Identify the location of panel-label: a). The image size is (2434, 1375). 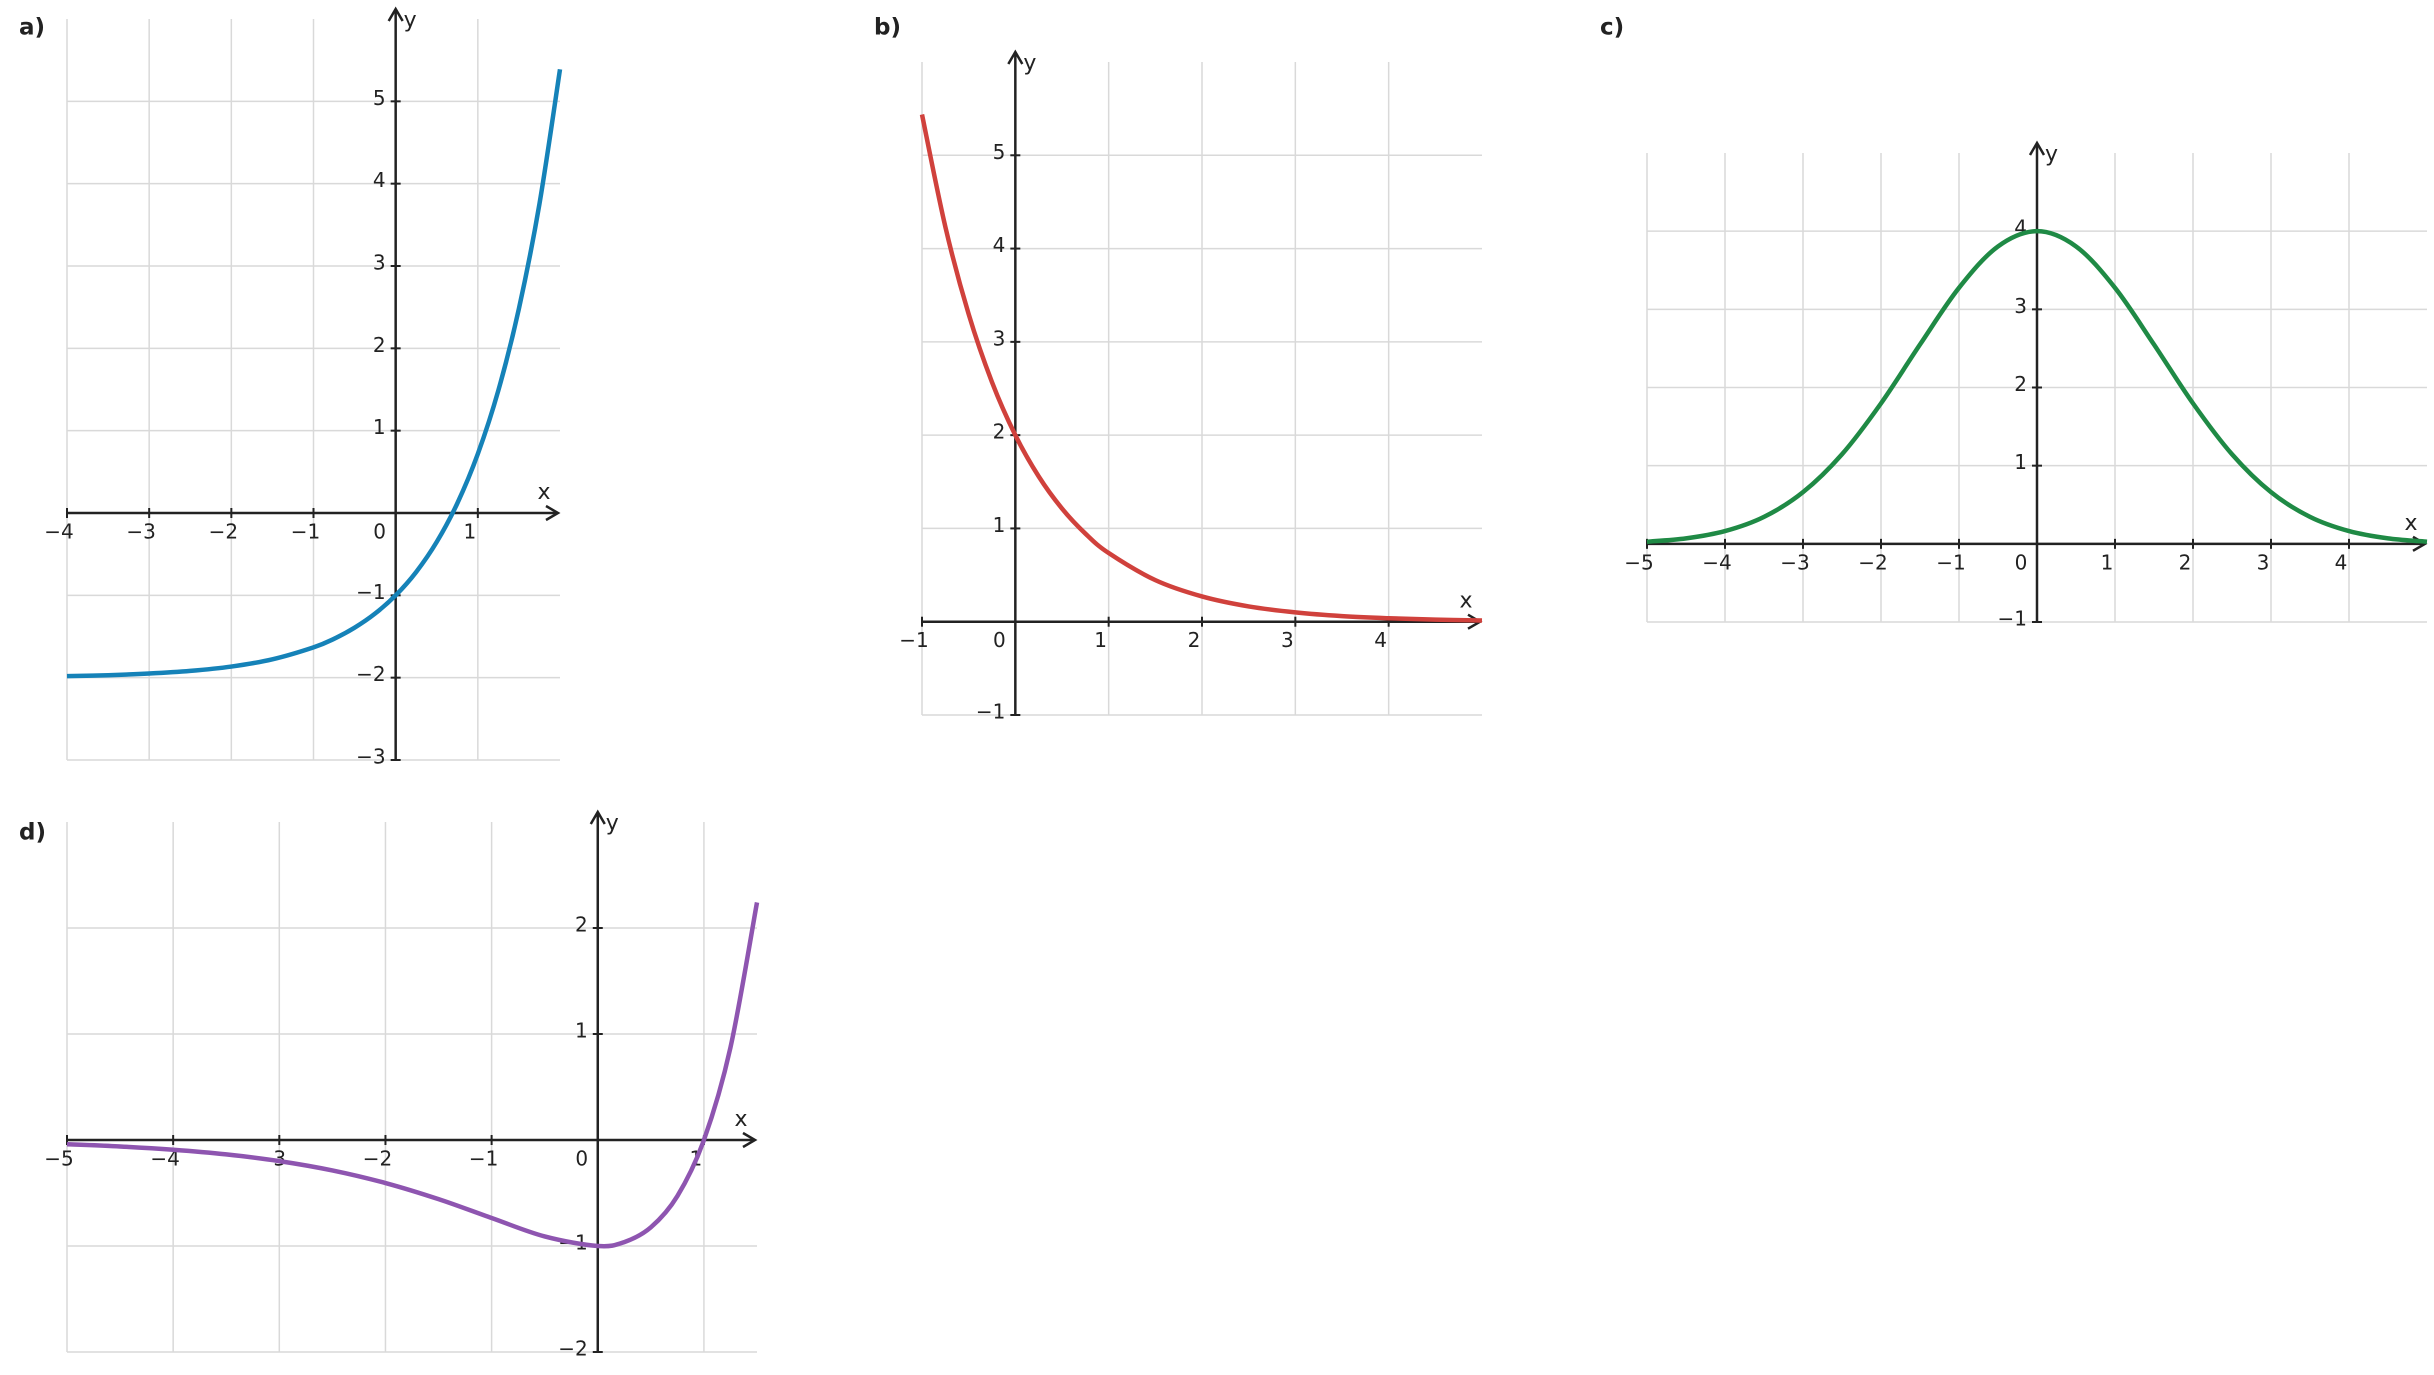
(32, 28).